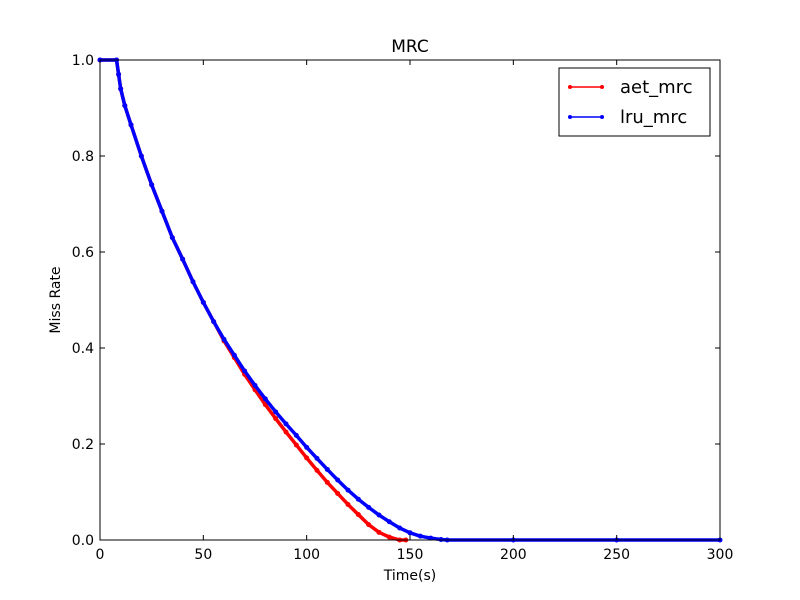 The width and height of the screenshot is (800, 600). I want to click on legend: aet_mrc lru_mrc, so click(634, 102).